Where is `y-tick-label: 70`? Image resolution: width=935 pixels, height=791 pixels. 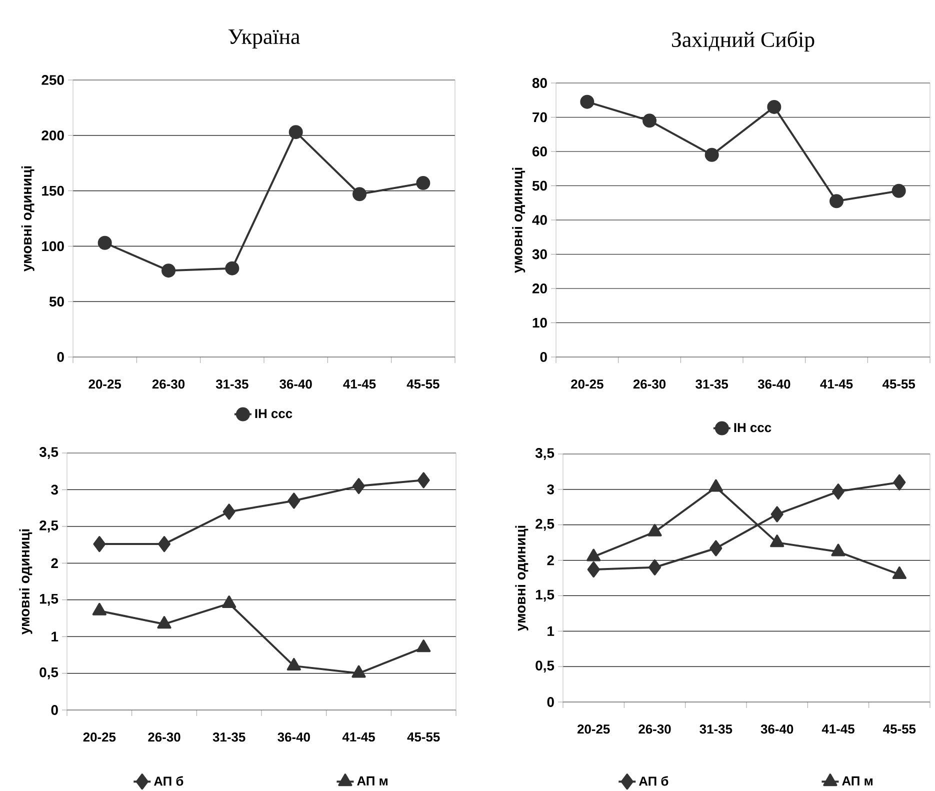
y-tick-label: 70 is located at coordinates (539, 117).